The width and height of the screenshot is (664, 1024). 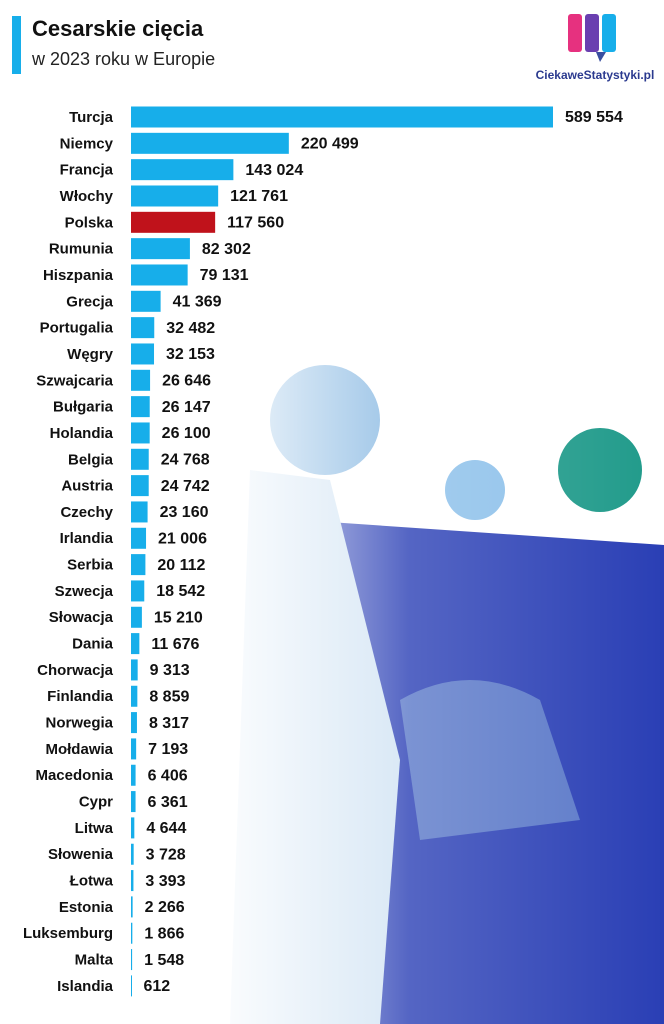 What do you see at coordinates (77, 328) in the screenshot?
I see `category-label: Portugalia` at bounding box center [77, 328].